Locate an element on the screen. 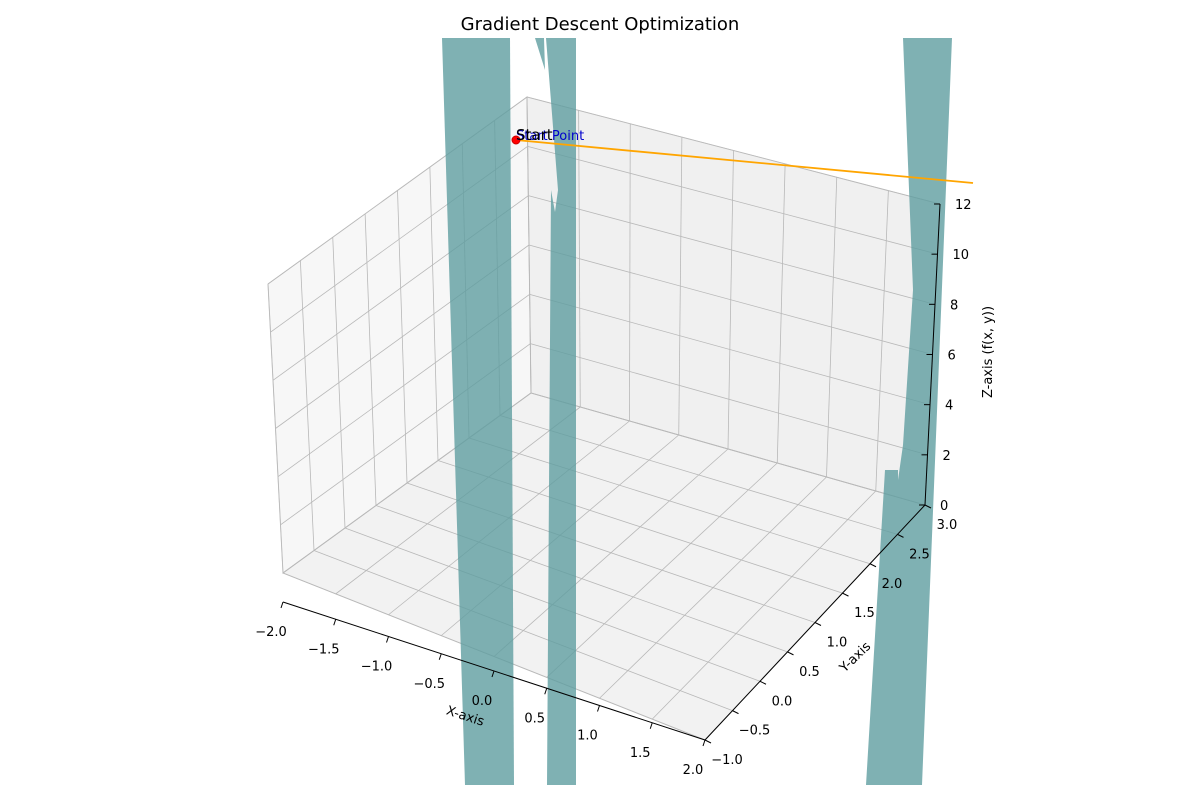 The image size is (1200, 800). start-point-label: Start Point is located at coordinates (550, 136).